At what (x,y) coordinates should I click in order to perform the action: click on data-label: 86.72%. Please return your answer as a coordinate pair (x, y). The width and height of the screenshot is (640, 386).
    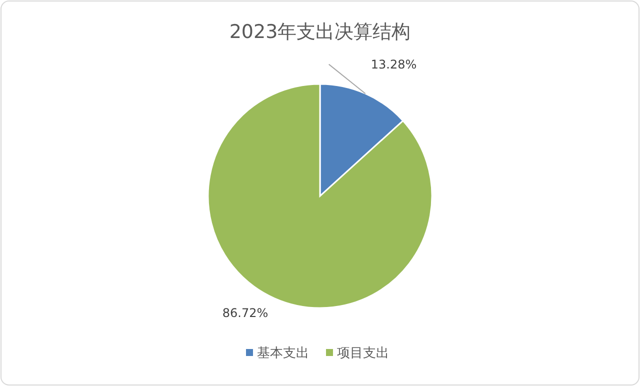
    Looking at the image, I should click on (245, 313).